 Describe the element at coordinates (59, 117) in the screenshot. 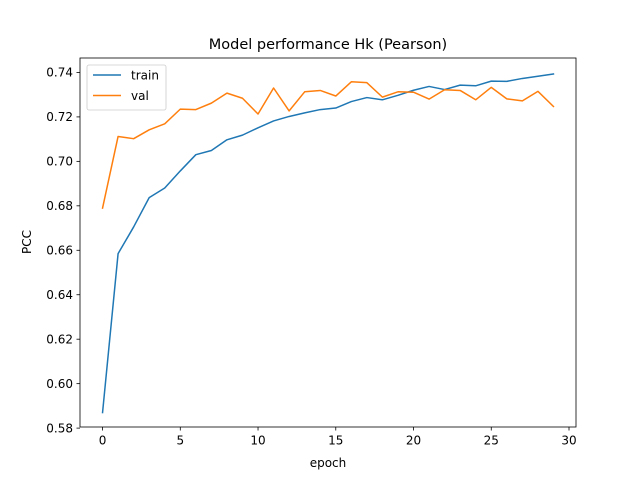

I see `y-tick-label: 0.72` at that location.